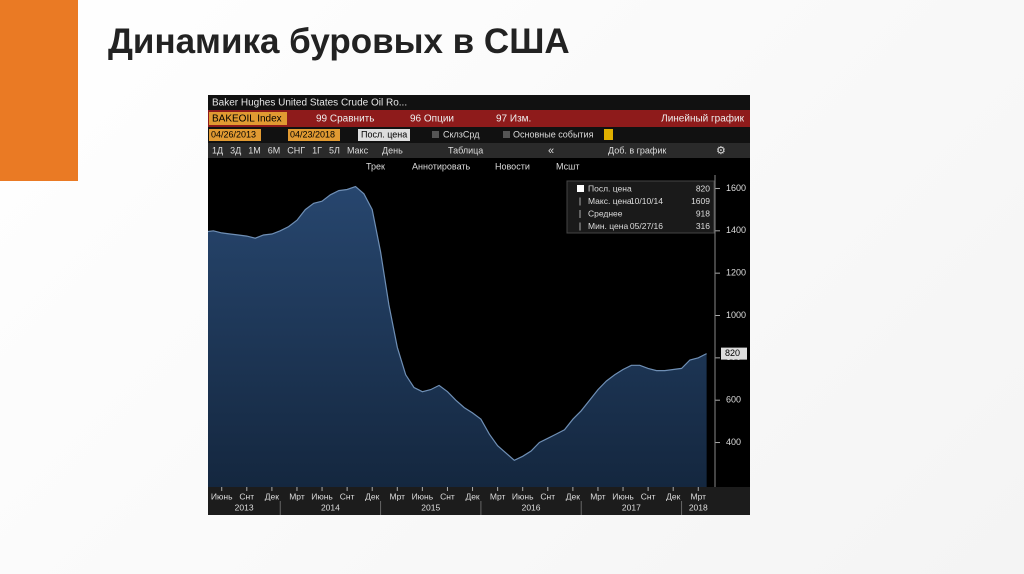  I want to click on y-tick-label: 600, so click(733, 400).